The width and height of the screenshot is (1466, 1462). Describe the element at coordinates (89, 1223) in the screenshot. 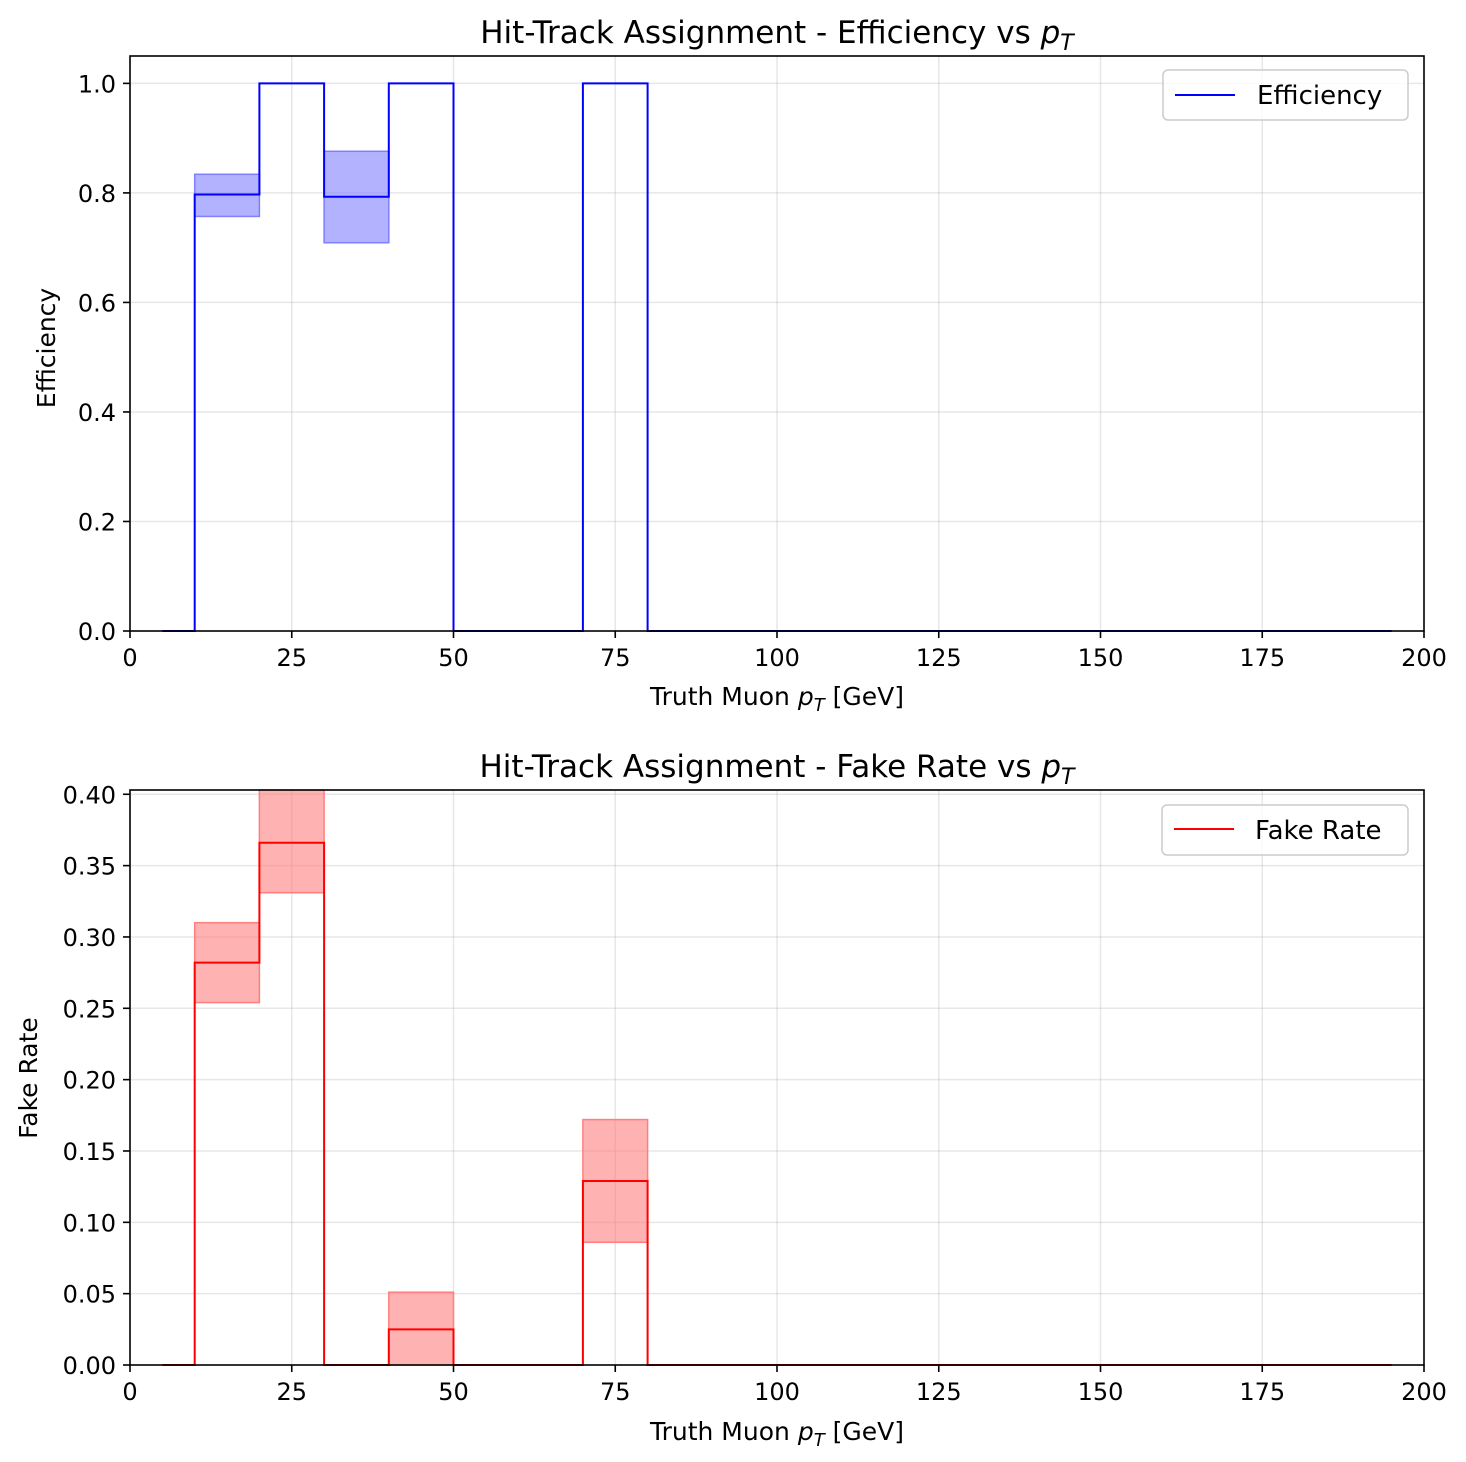

I see `fake-rate-y-tick-label: 0.10` at that location.